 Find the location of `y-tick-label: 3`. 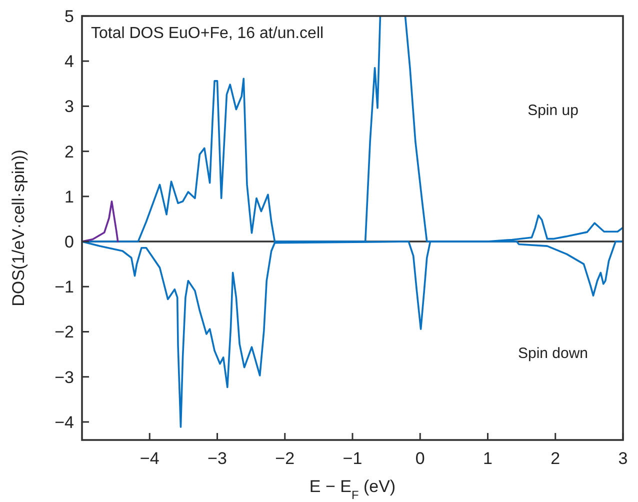

y-tick-label: 3 is located at coordinates (69, 106).